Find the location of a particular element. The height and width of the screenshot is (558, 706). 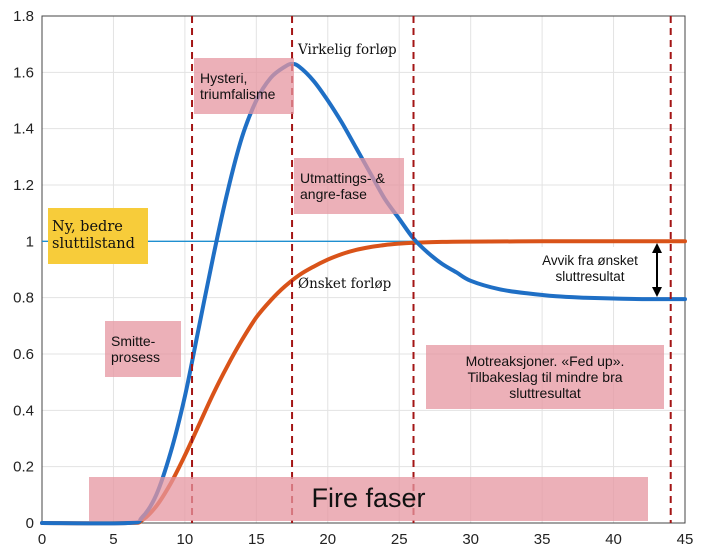

y-tick-label: 0 is located at coordinates (30, 523).